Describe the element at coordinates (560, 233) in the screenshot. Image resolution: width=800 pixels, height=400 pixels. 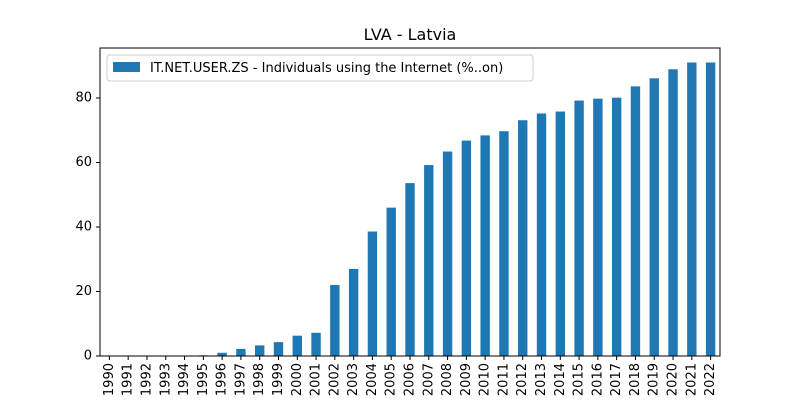
I see `bar-2014` at that location.